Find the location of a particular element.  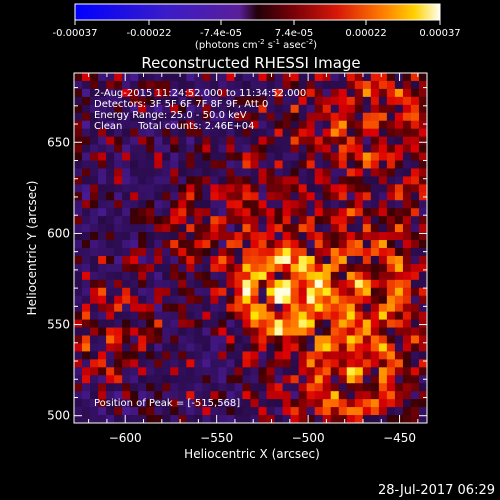

footer-timestamp: 28-Jul-2017 06:29 is located at coordinates (436, 490).